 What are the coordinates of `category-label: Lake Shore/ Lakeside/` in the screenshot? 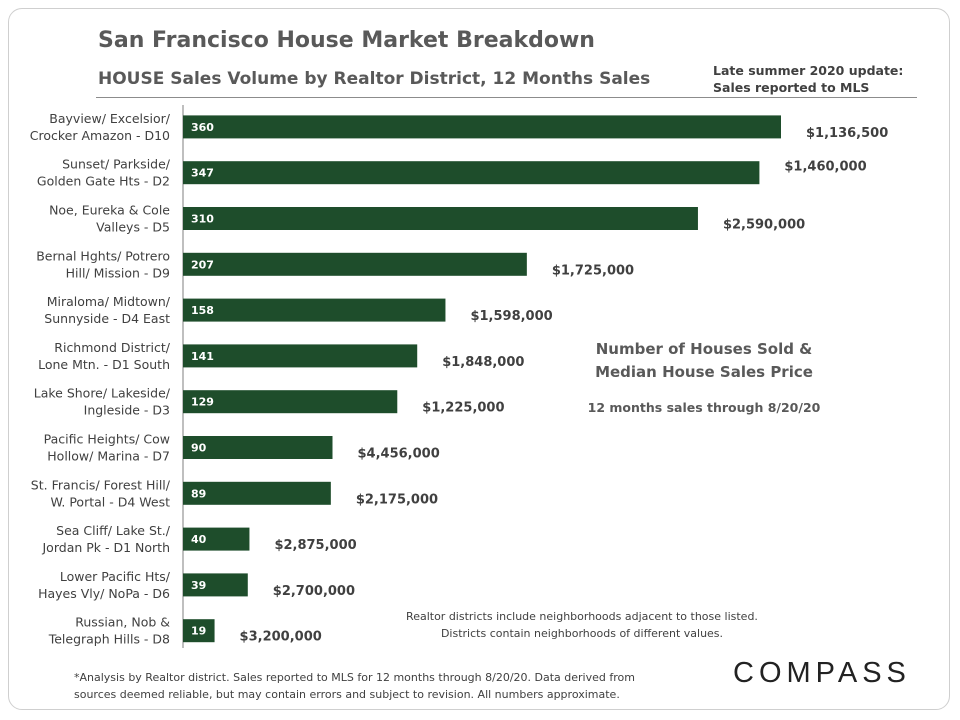 It's located at (102, 393).